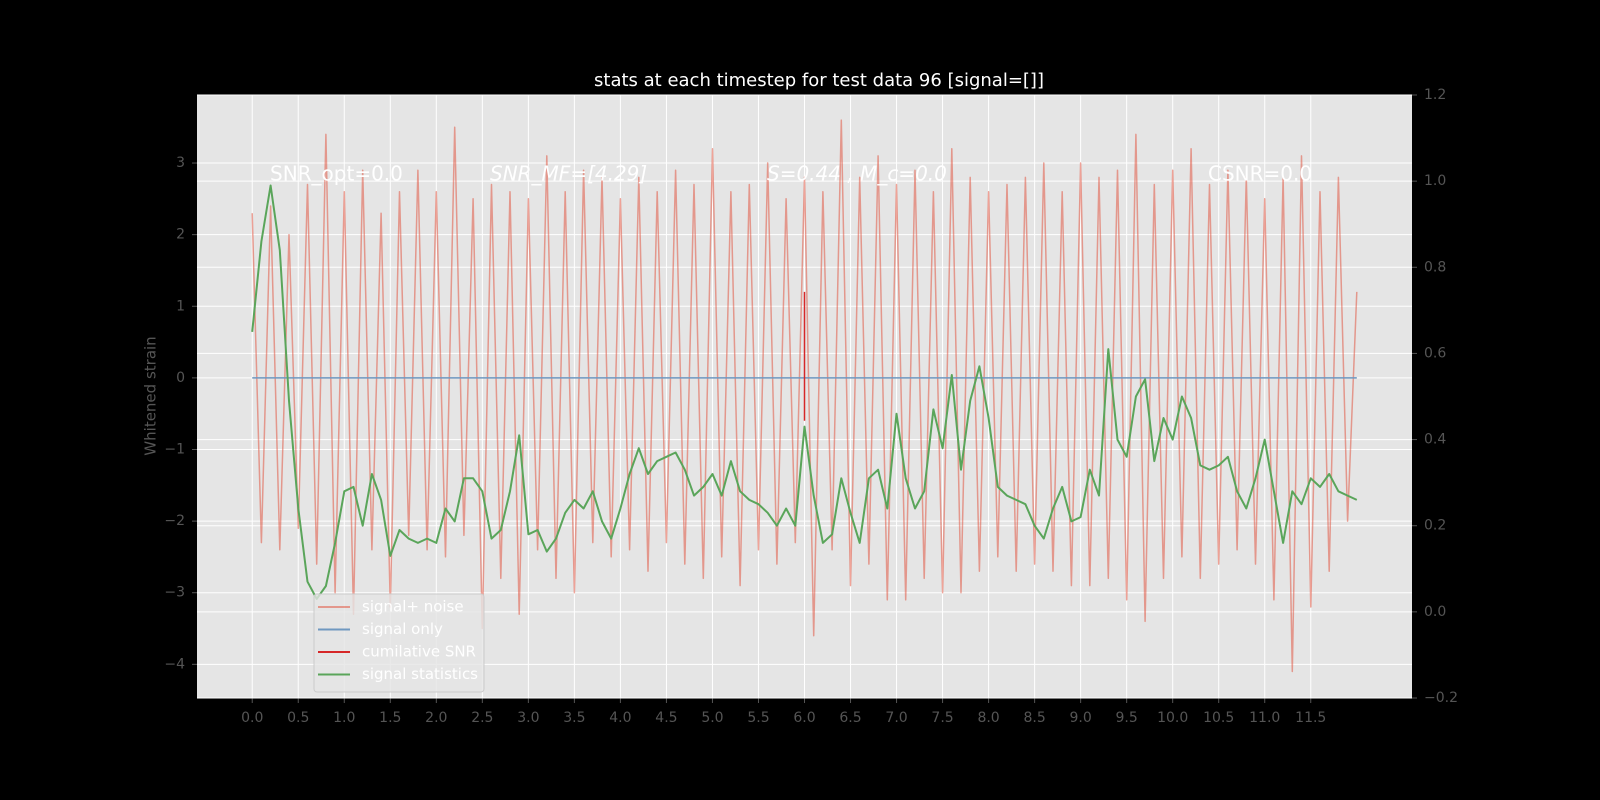  Describe the element at coordinates (568, 174) in the screenshot. I see `annotation: SNR_MF=[4.29]` at that location.